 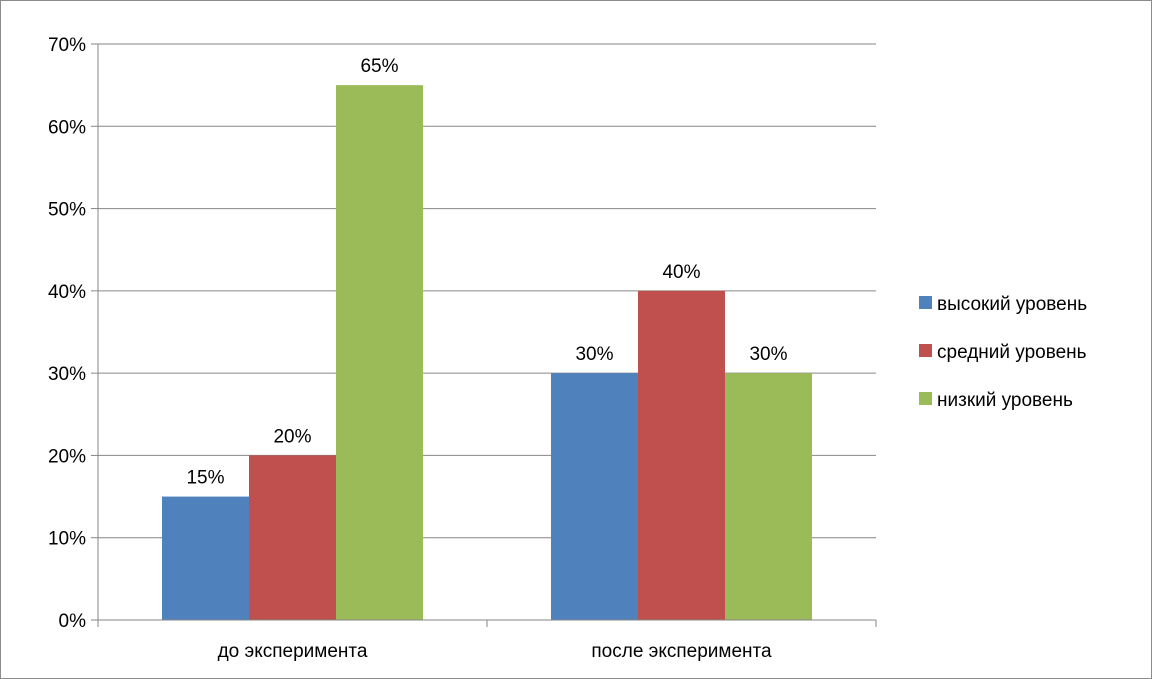 What do you see at coordinates (67, 45) in the screenshot?
I see `y-tick-label: 70%` at bounding box center [67, 45].